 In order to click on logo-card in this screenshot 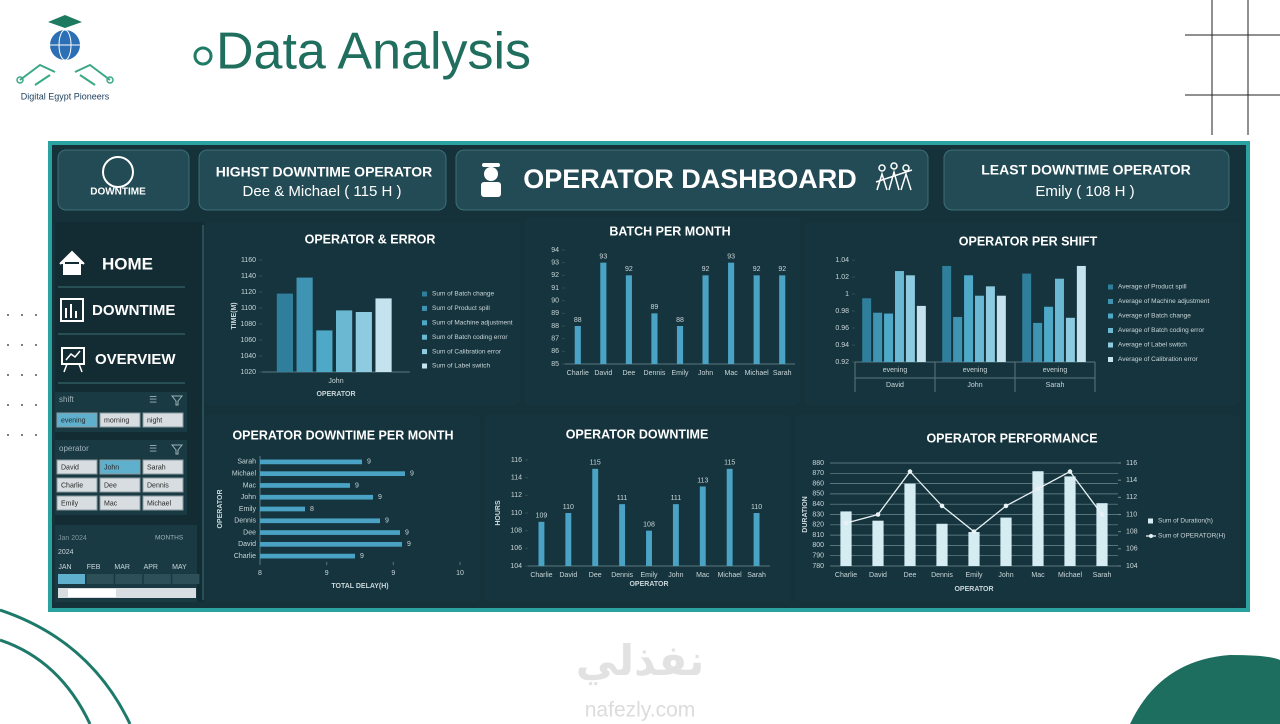, I will do `click(123, 180)`.